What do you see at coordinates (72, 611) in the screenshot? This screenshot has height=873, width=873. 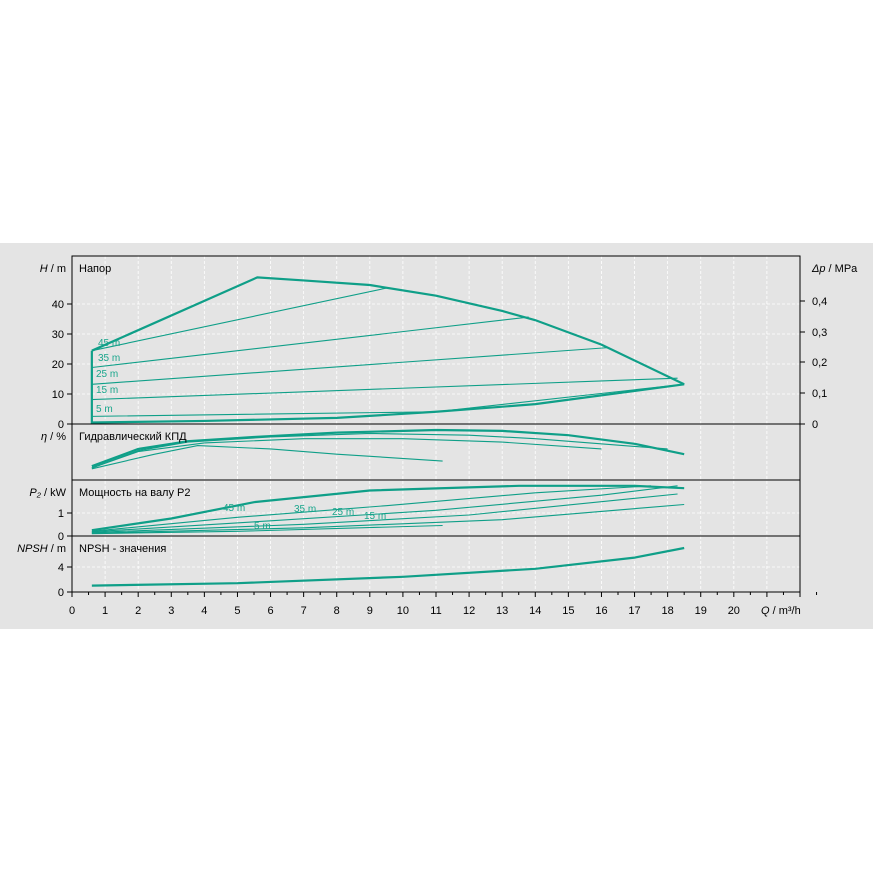 I see `x-tick-label: 0` at bounding box center [72, 611].